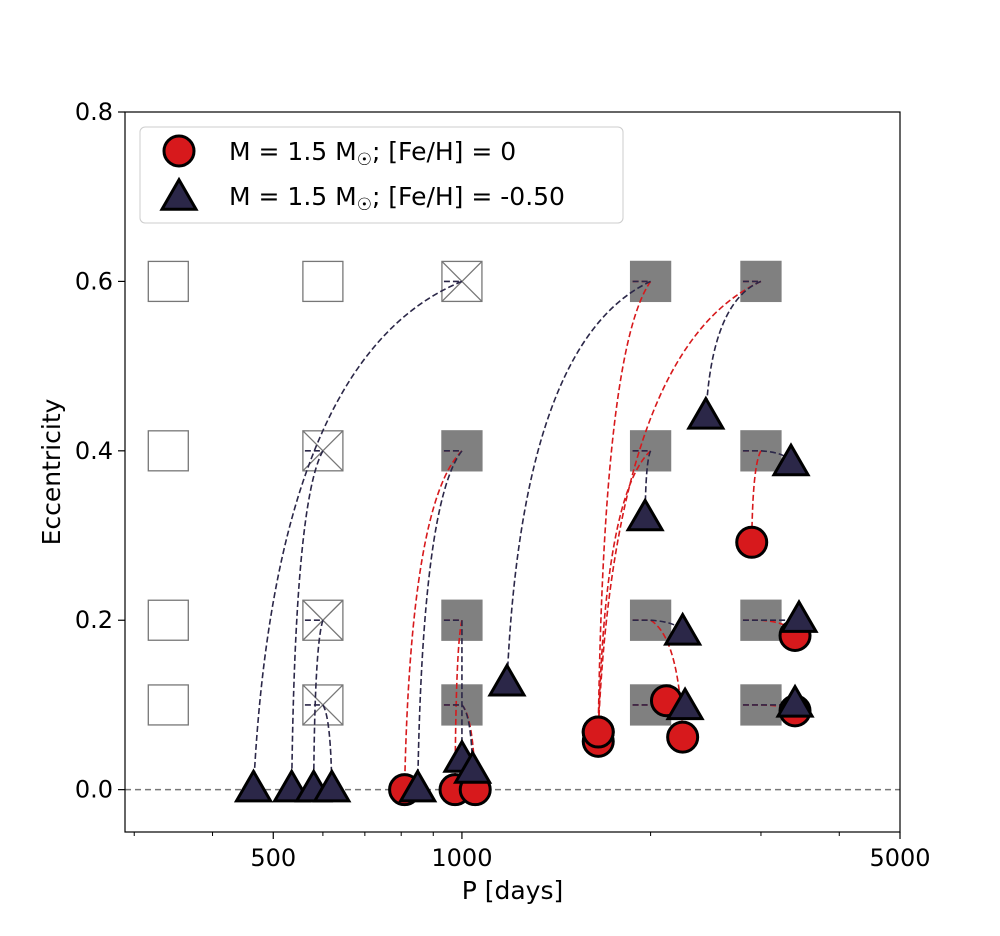  What do you see at coordinates (372, 153) in the screenshot?
I see `legend-label-solar: M = 1.5 M☉; [Fe/H] = 0` at bounding box center [372, 153].